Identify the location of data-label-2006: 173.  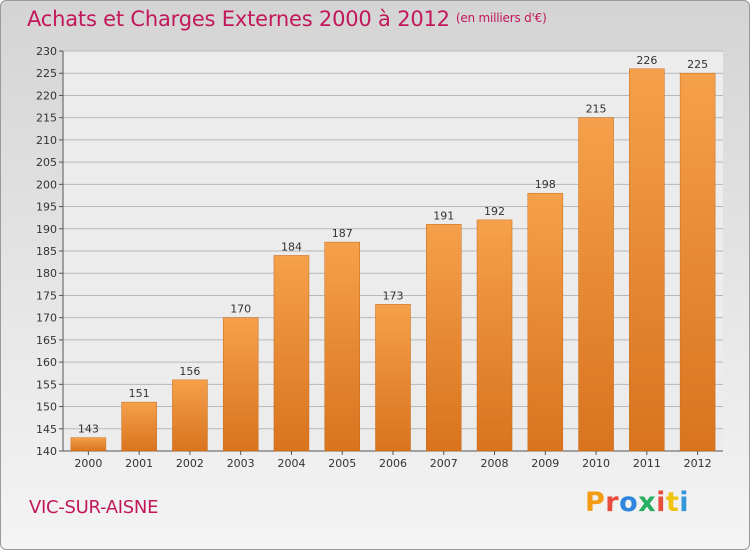
(393, 295).